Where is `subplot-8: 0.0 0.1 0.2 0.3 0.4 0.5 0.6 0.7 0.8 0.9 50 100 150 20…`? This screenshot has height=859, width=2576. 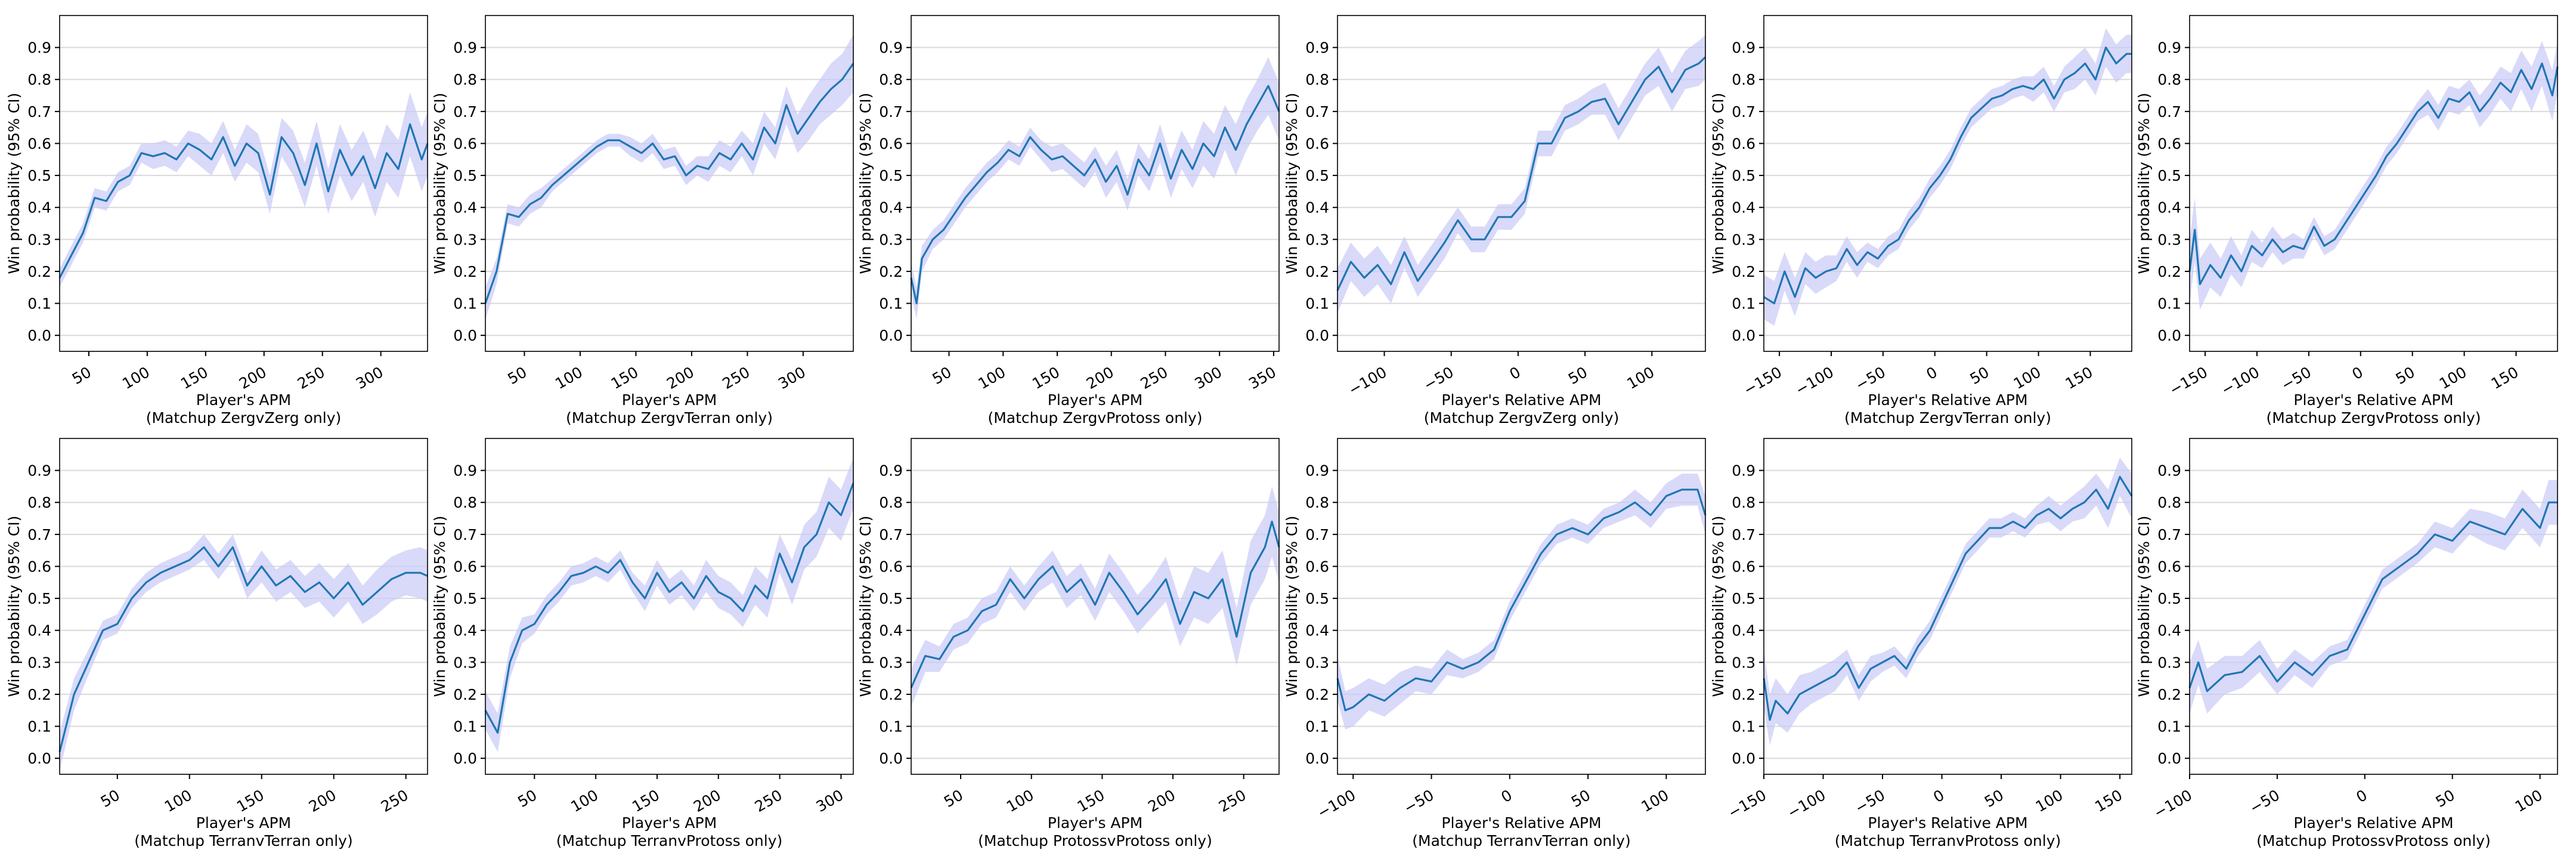
subplot-8: 0.0 0.1 0.2 0.3 0.4 0.5 0.6 0.7 0.8 0.9 50 100 150 20… is located at coordinates (642, 643).